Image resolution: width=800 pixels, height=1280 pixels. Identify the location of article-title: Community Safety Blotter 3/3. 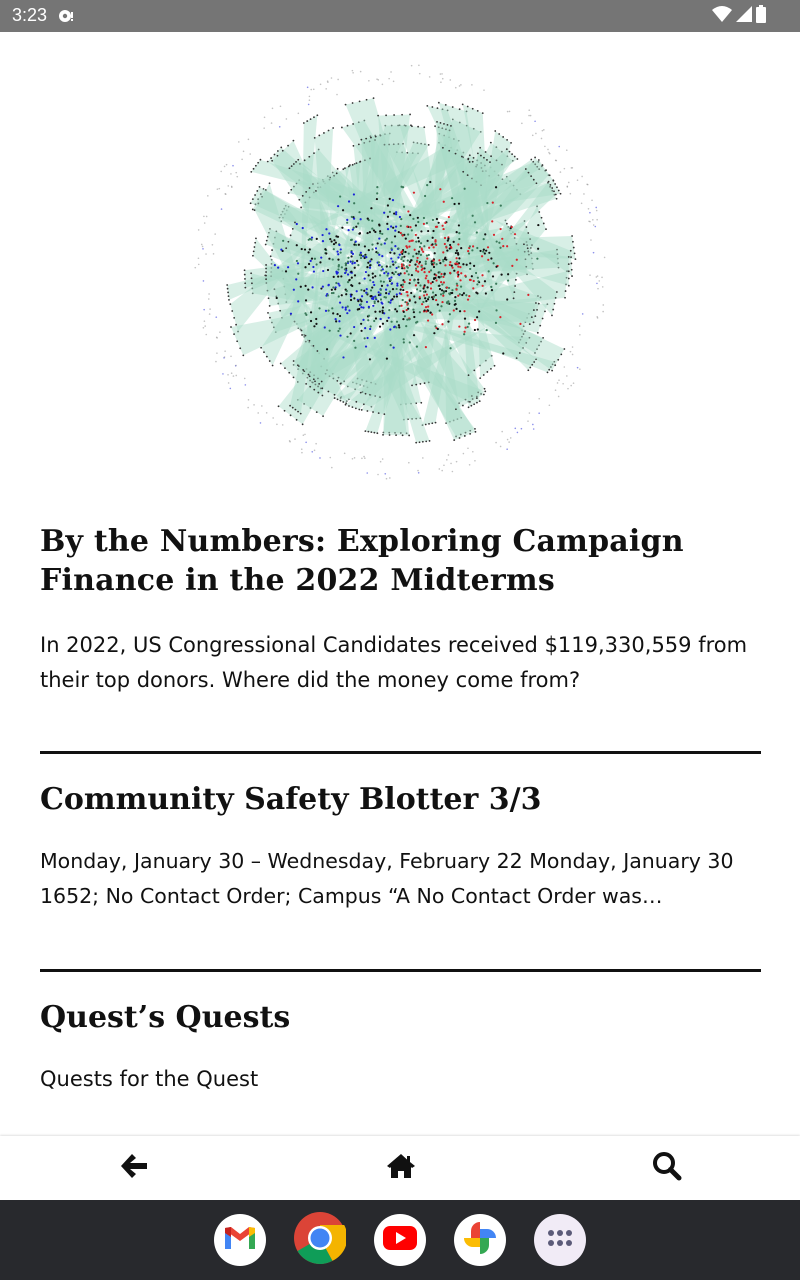
(291, 799).